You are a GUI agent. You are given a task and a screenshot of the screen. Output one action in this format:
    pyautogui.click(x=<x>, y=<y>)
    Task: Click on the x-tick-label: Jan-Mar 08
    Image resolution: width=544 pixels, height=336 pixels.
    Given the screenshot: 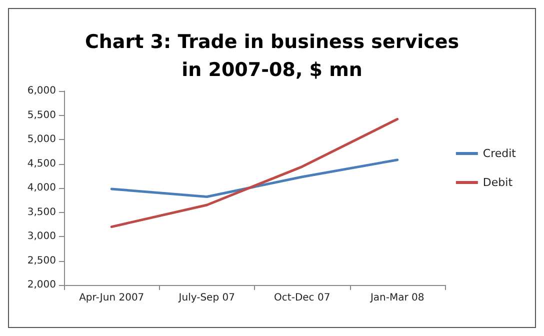 What is the action you would take?
    pyautogui.click(x=396, y=298)
    